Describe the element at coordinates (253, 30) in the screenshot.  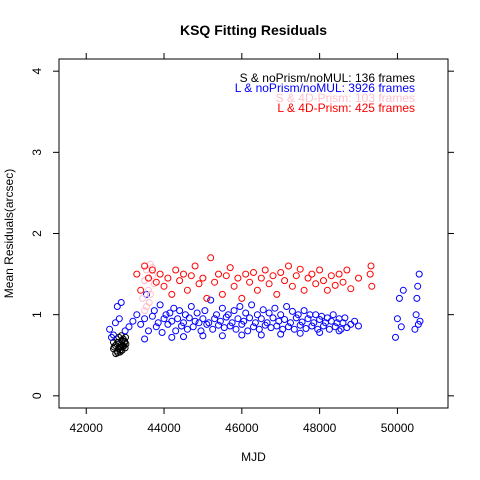
I see `chart-title: KSQ Fitting Residuals` at that location.